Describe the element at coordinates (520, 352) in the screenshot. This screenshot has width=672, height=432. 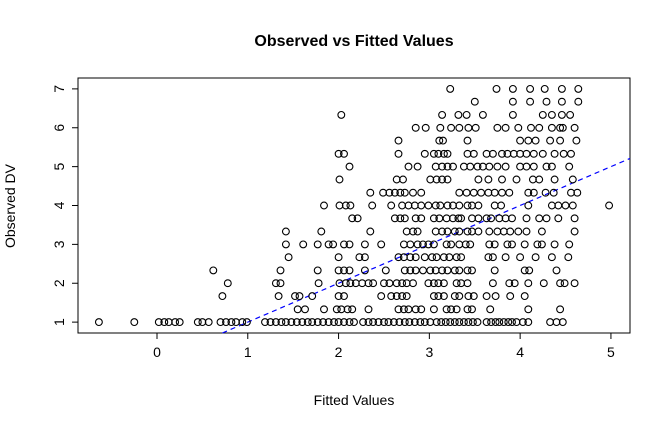
I see `x-tick-label: 4` at that location.